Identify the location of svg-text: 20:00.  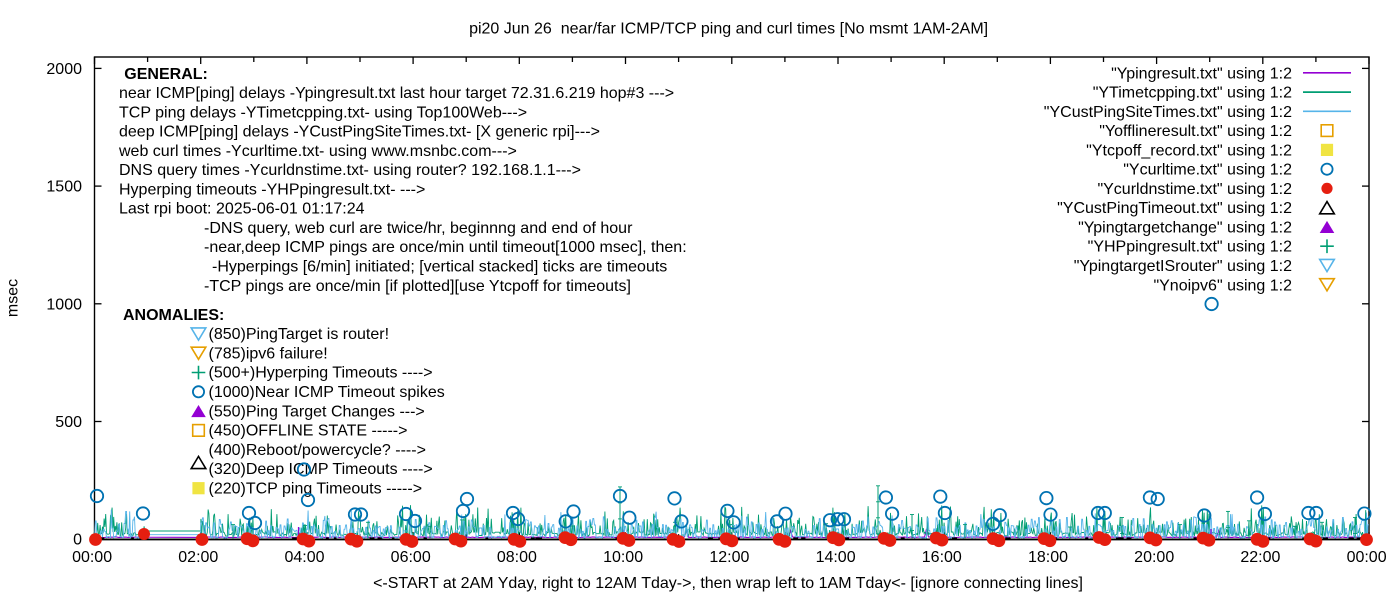
(1154, 557).